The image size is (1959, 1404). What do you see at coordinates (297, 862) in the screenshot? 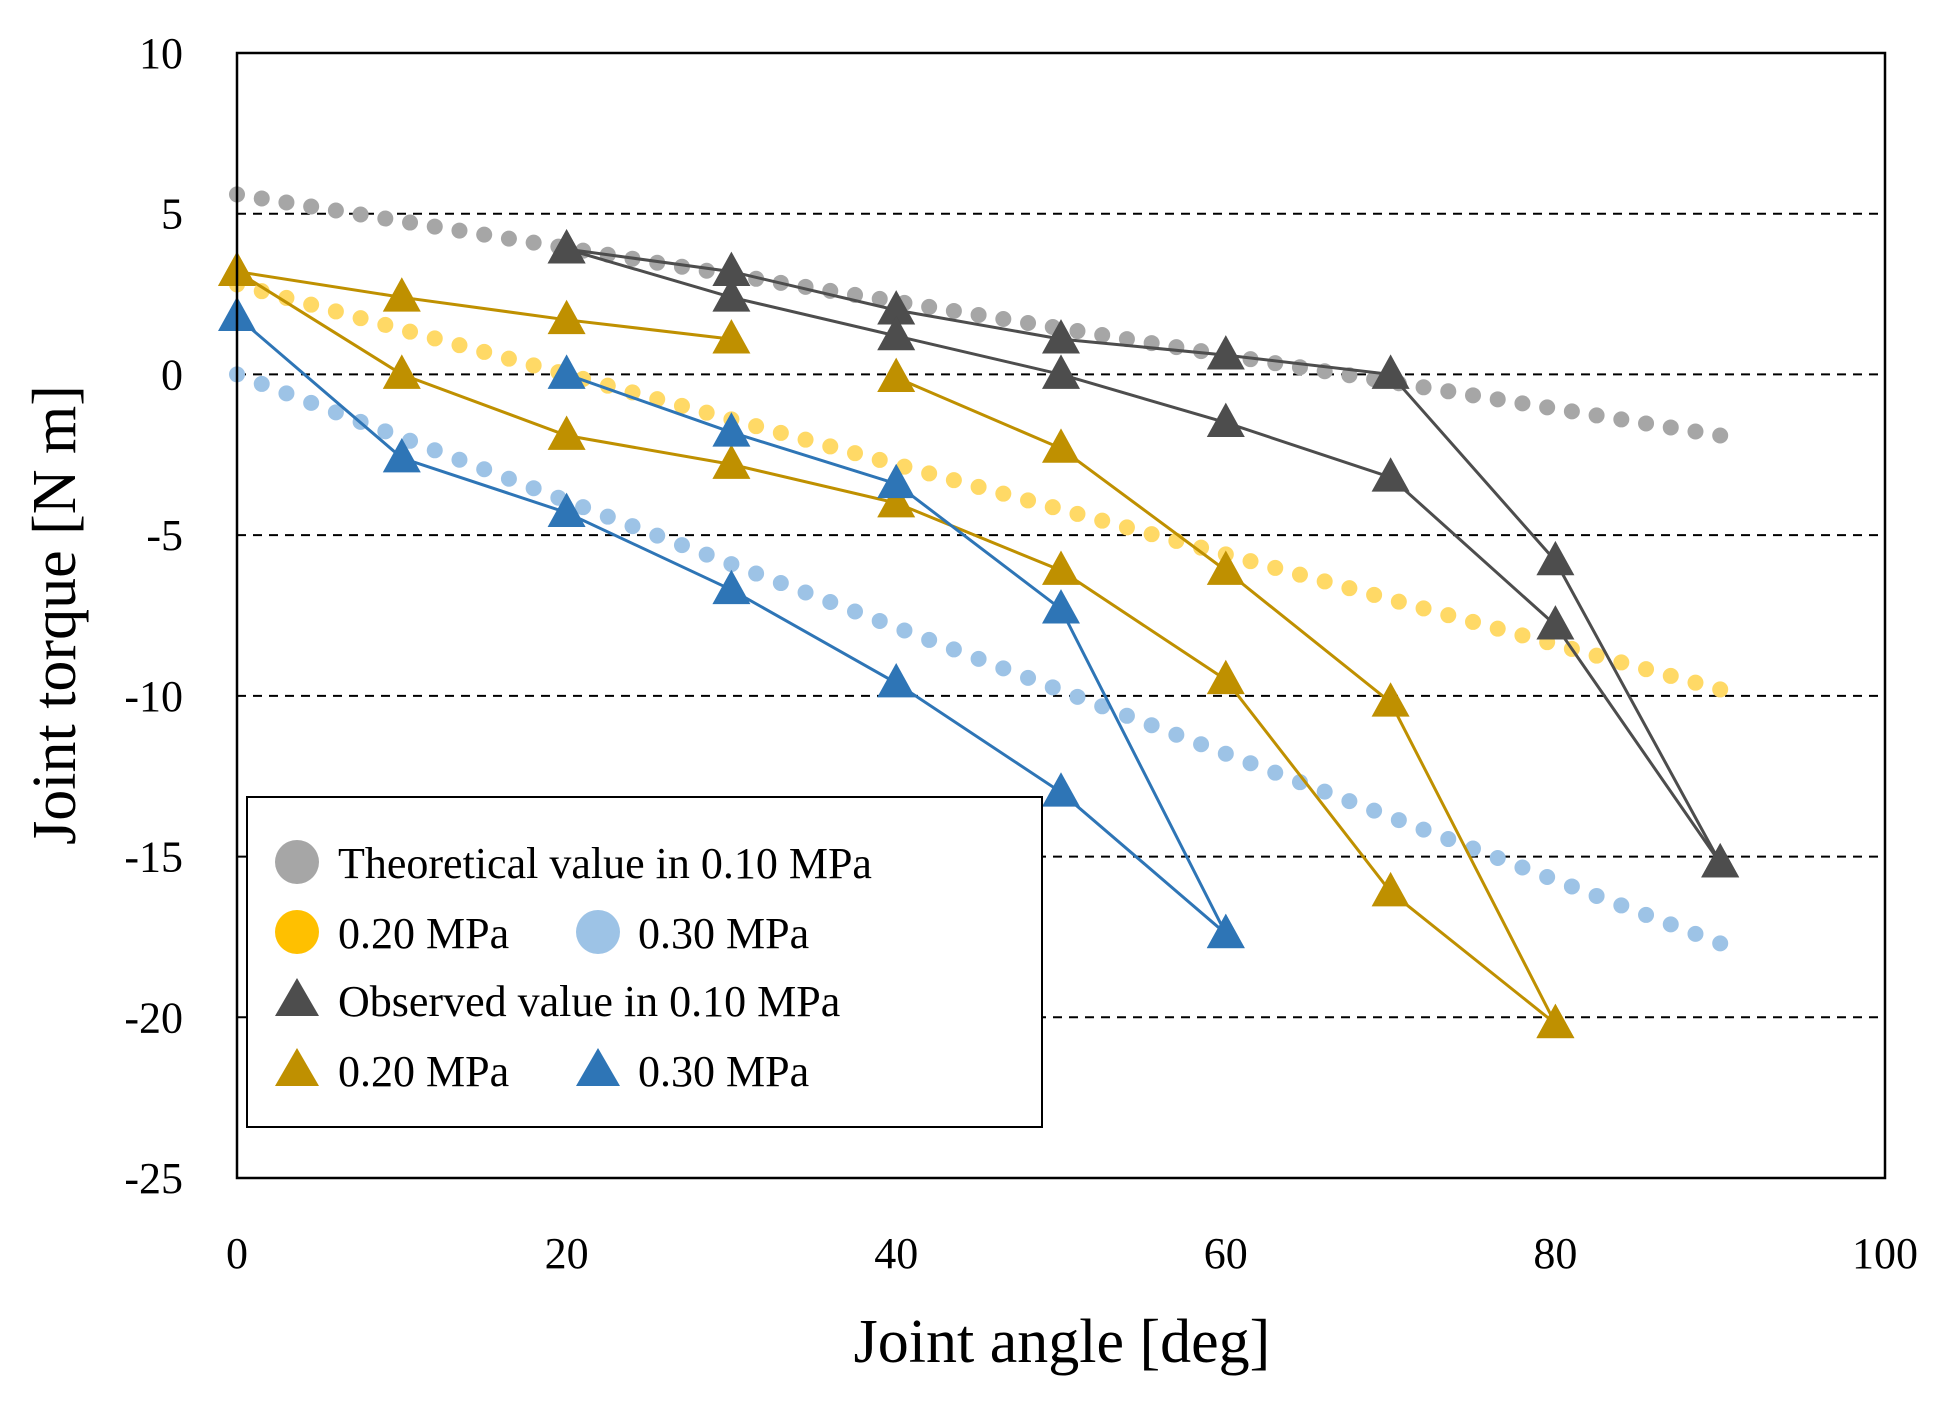
I see `legend-theory-010-marker` at bounding box center [297, 862].